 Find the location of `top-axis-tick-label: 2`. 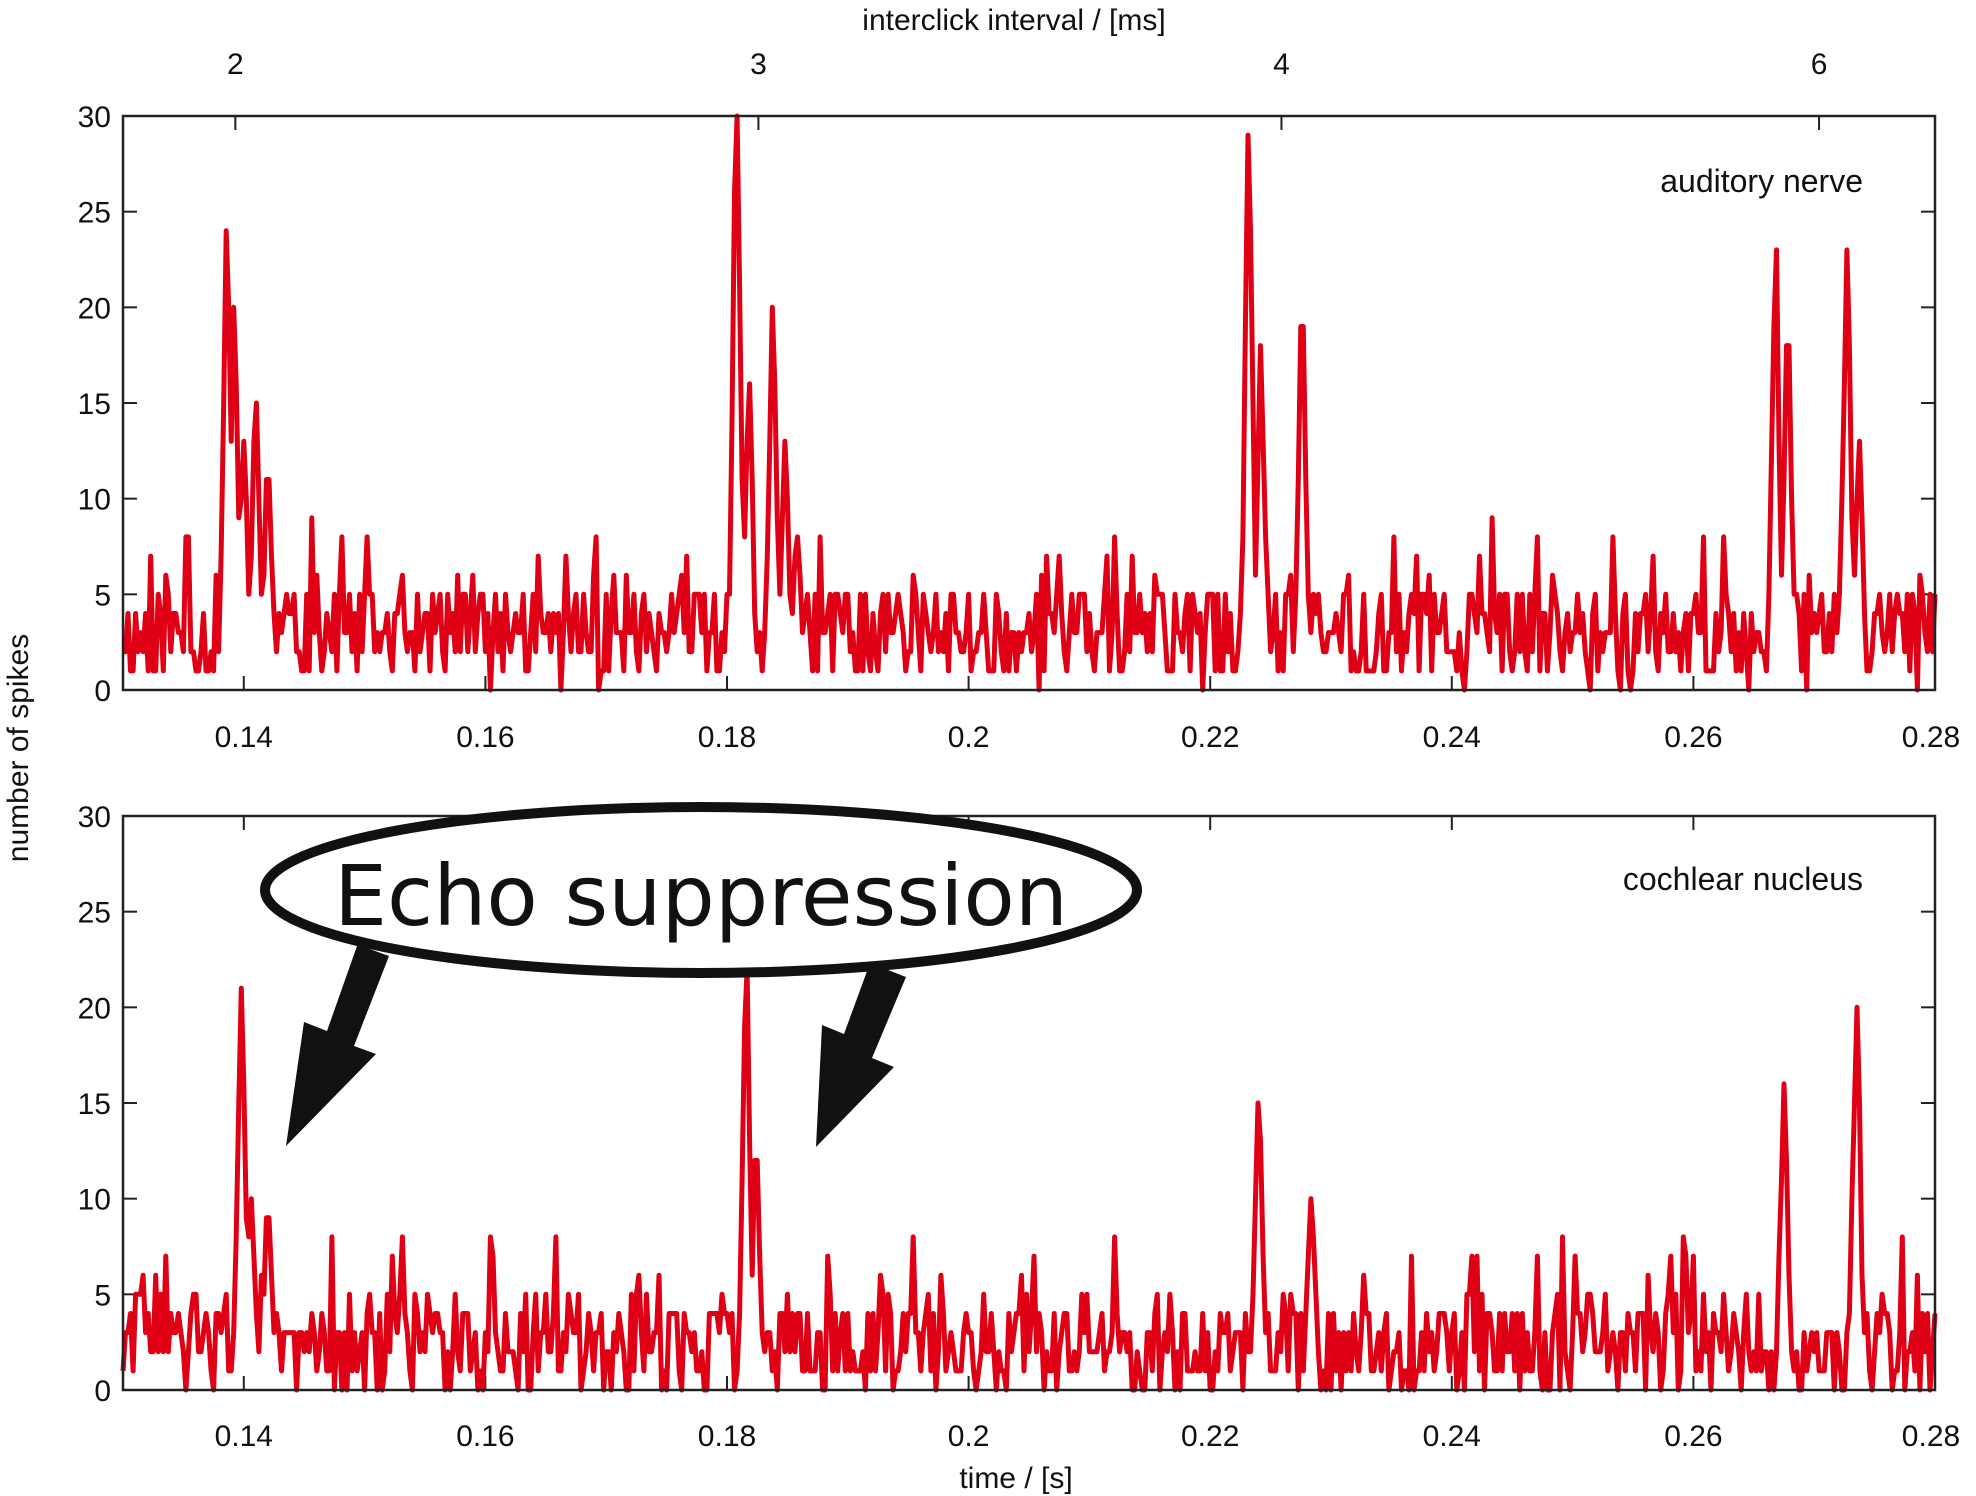

top-axis-tick-label: 2 is located at coordinates (235, 64).